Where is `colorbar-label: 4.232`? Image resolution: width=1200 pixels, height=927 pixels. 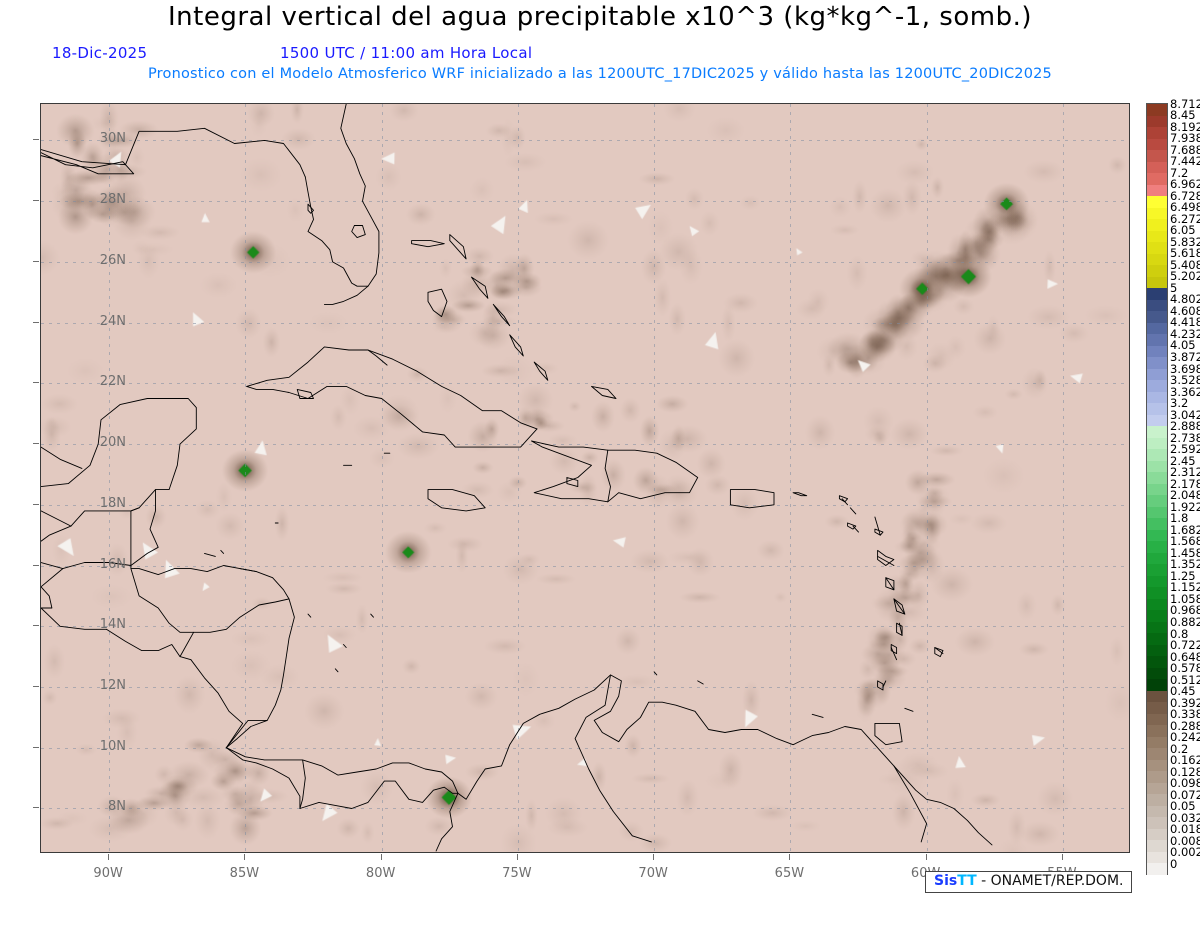 colorbar-label: 4.232 is located at coordinates (1185, 333).